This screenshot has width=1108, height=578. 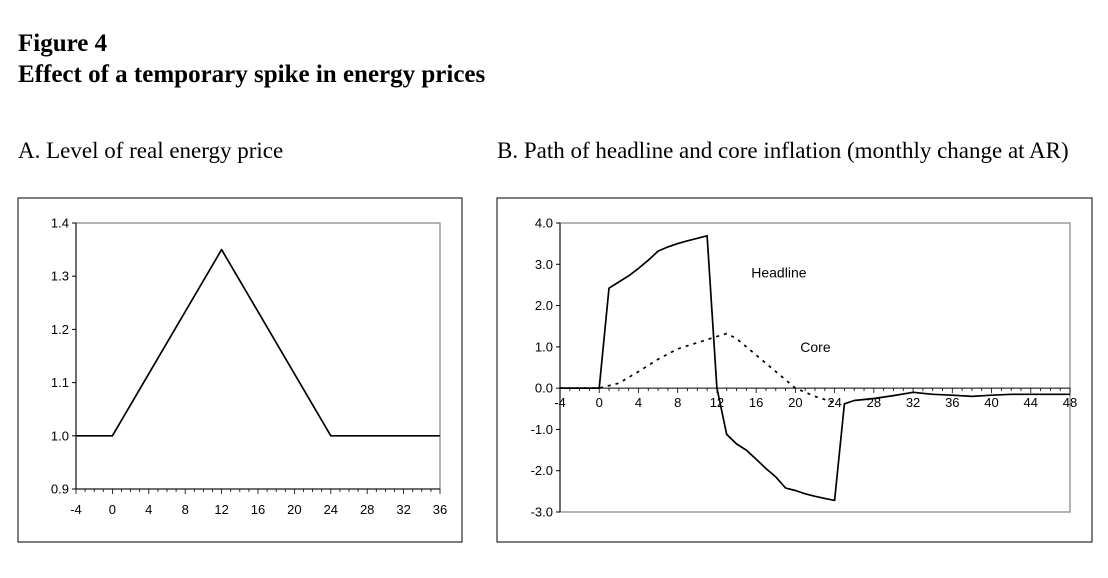 What do you see at coordinates (544, 305) in the screenshot?
I see `y-tick-label: 2.0` at bounding box center [544, 305].